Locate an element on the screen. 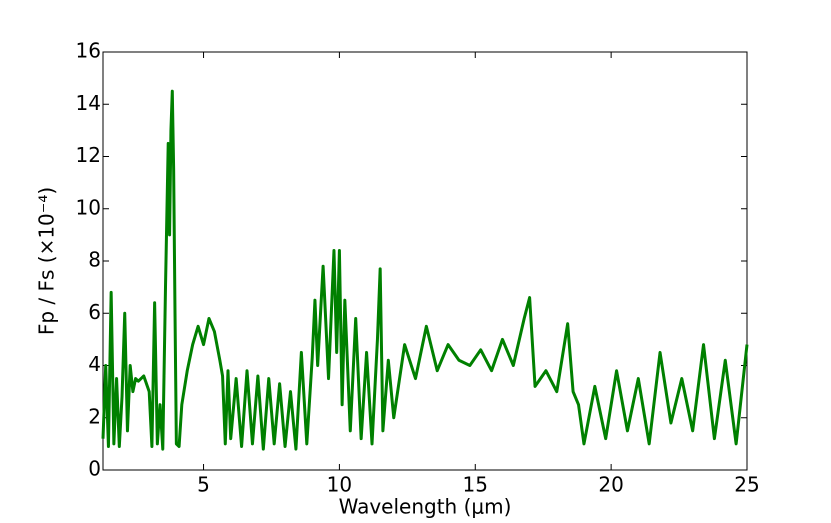 This screenshot has height=523, width=831. y-tick-label: 14 is located at coordinates (88, 103).